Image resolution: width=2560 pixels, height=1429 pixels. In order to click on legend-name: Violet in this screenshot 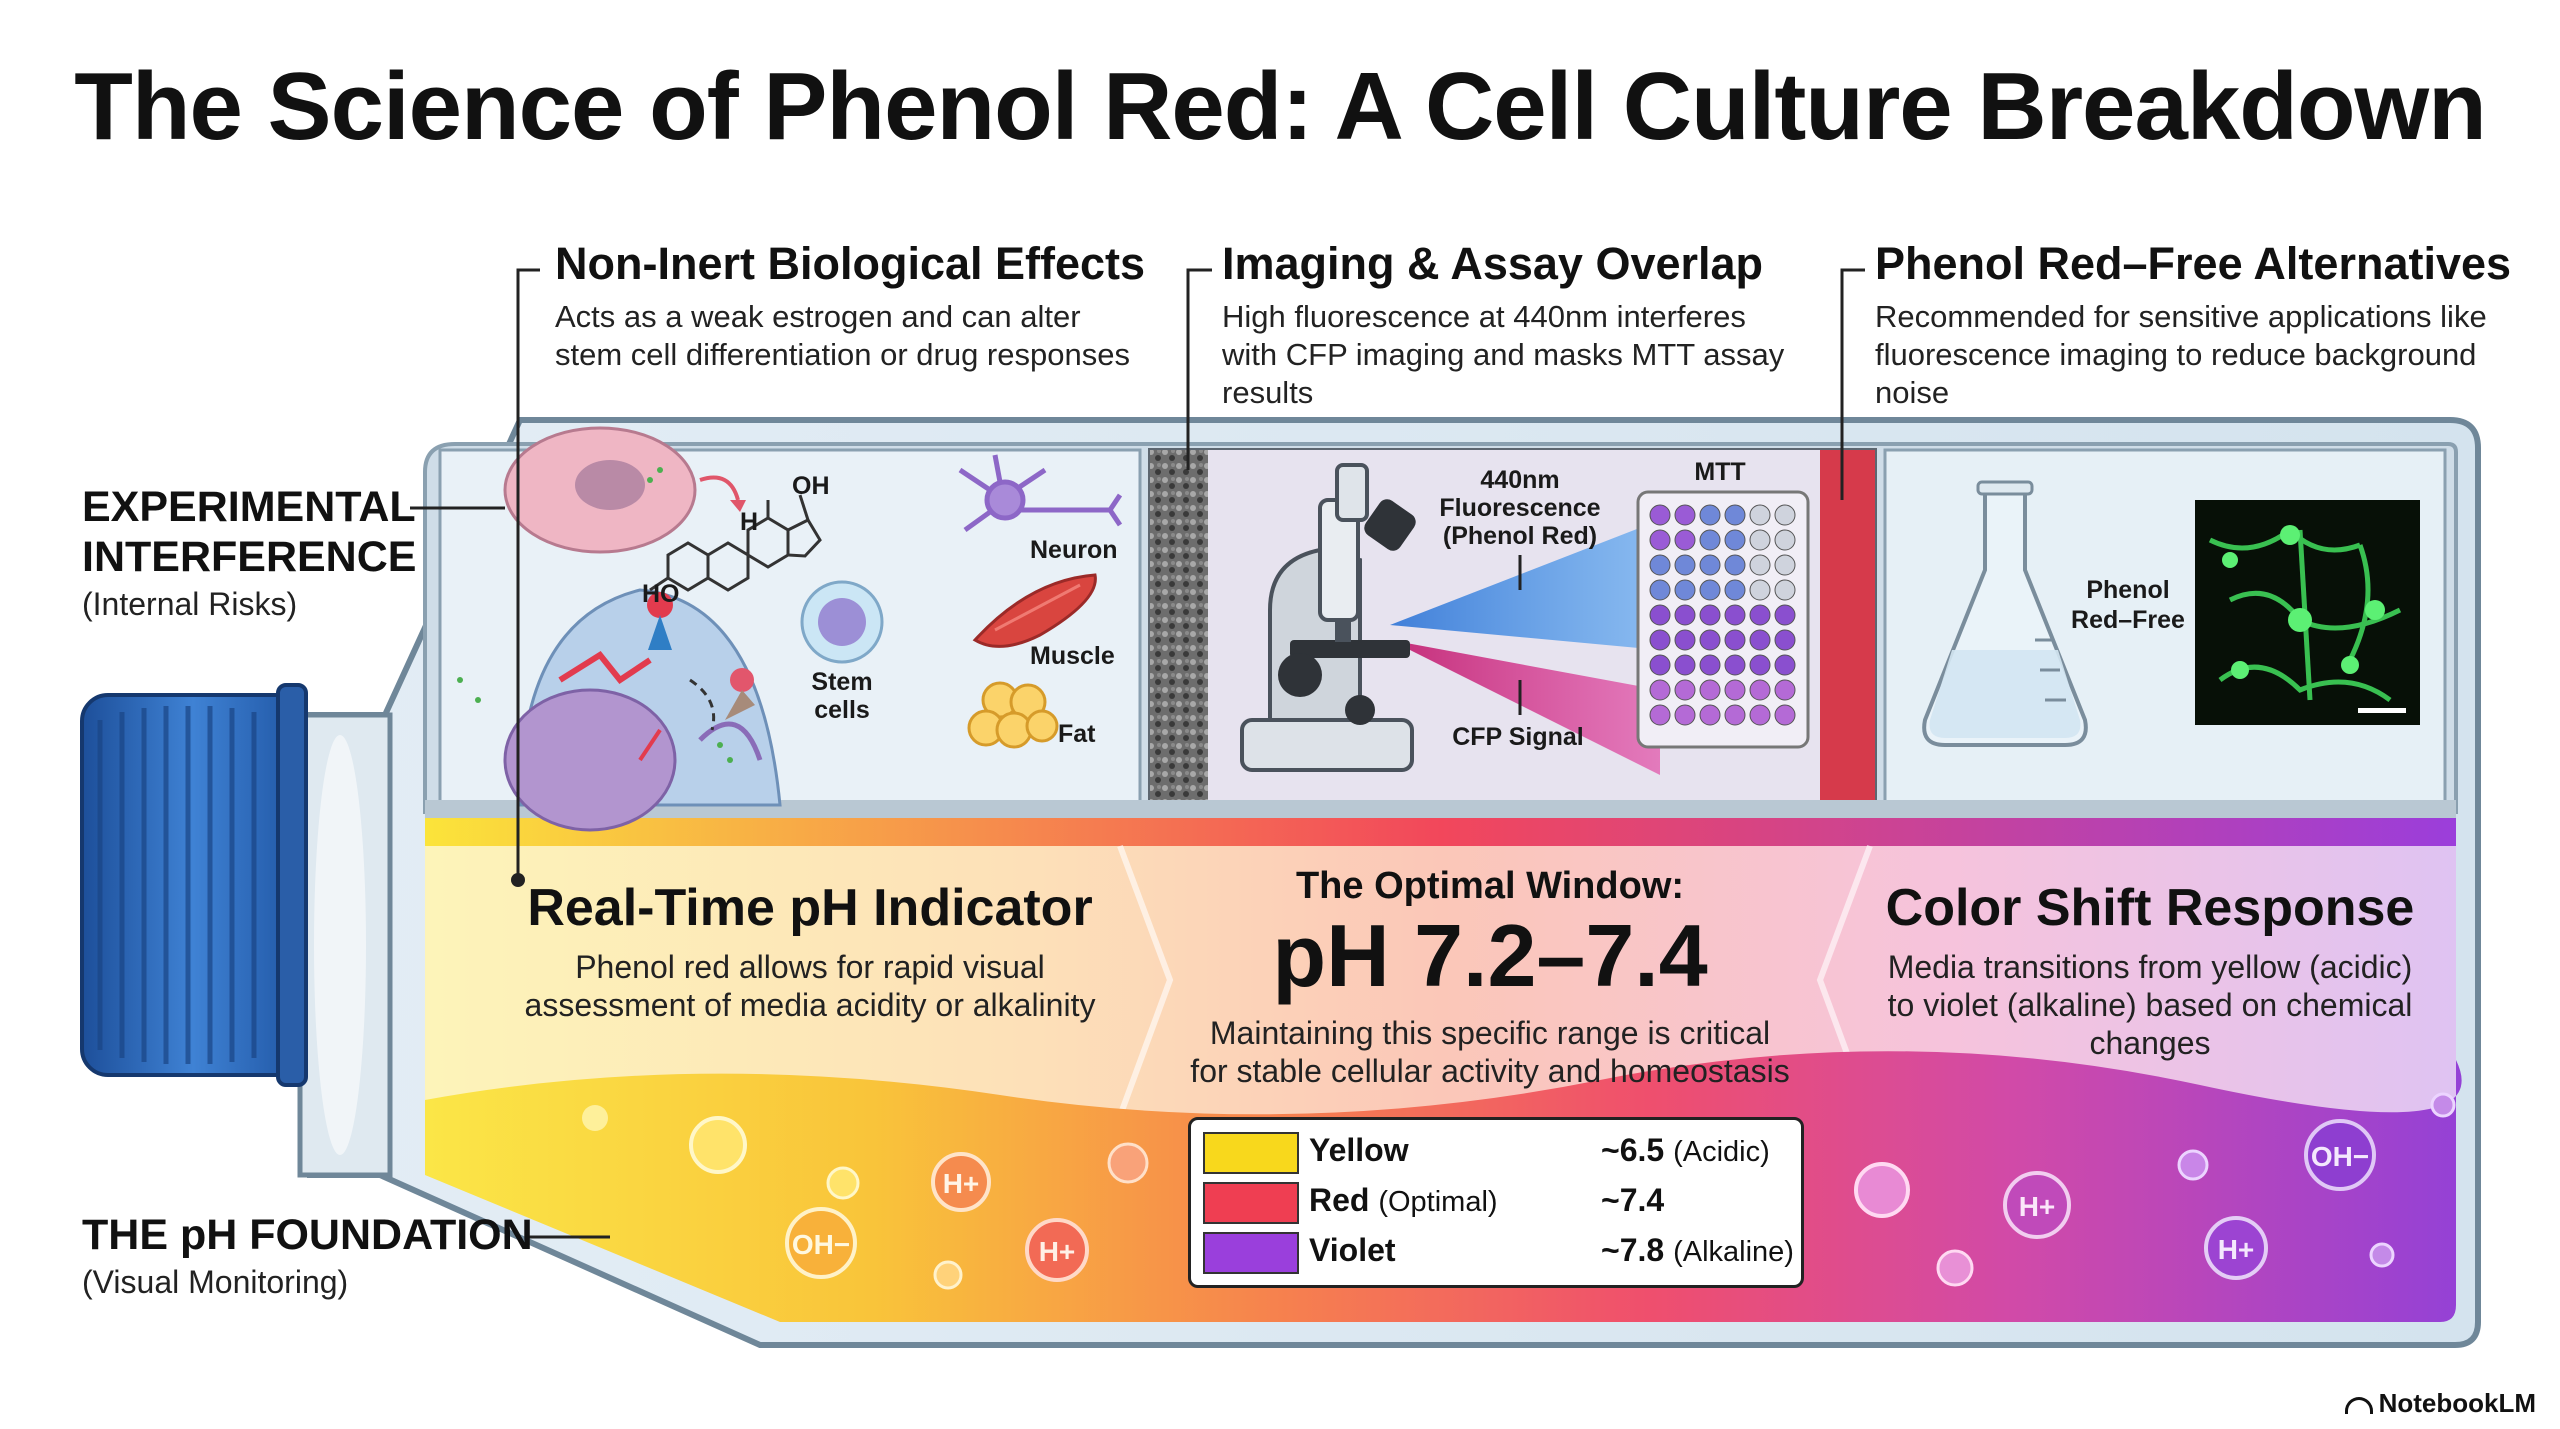, I will do `click(1352, 1250)`.